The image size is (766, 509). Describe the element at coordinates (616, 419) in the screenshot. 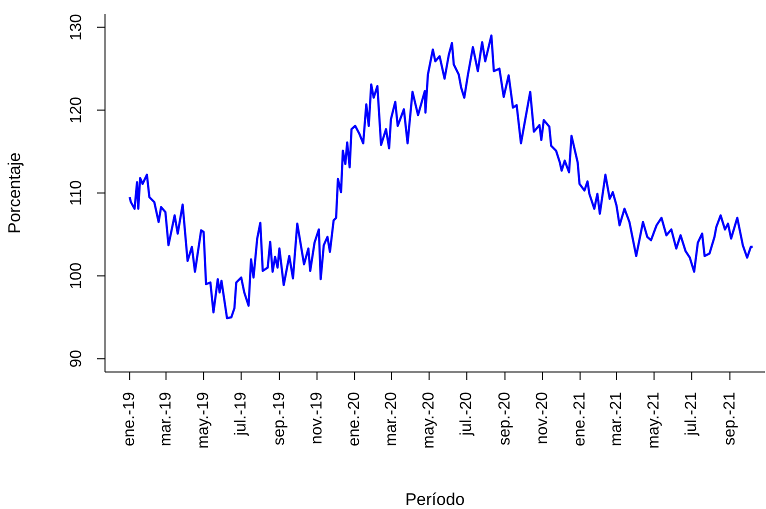

I see `x-tick-label: mar.-21` at that location.